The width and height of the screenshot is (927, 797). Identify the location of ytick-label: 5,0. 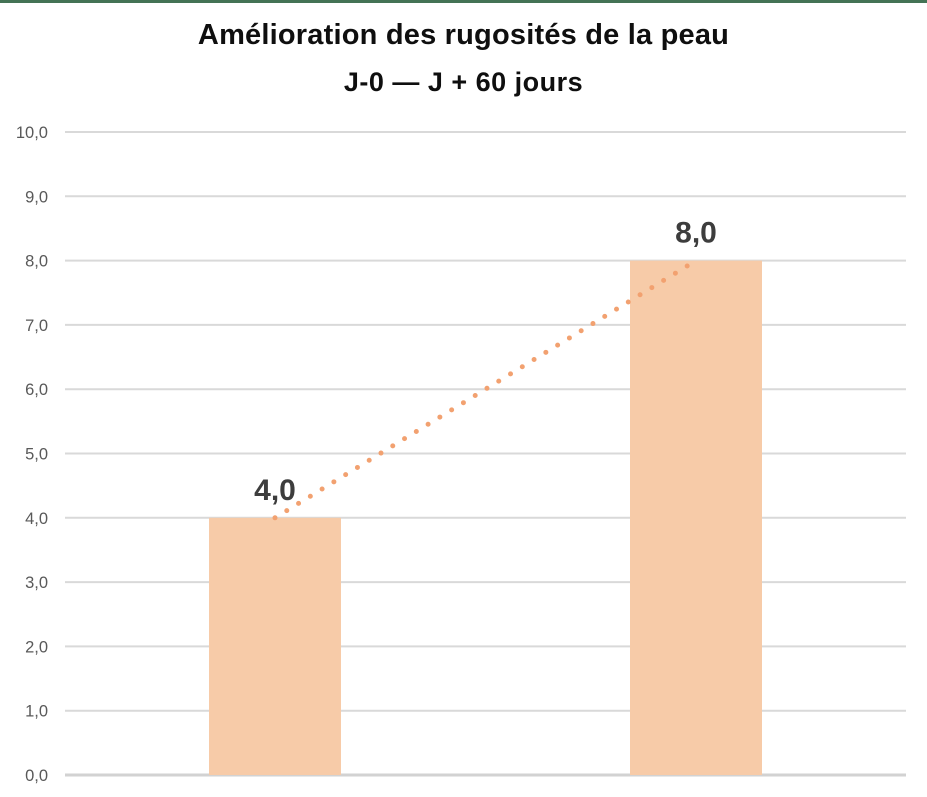
(36, 455).